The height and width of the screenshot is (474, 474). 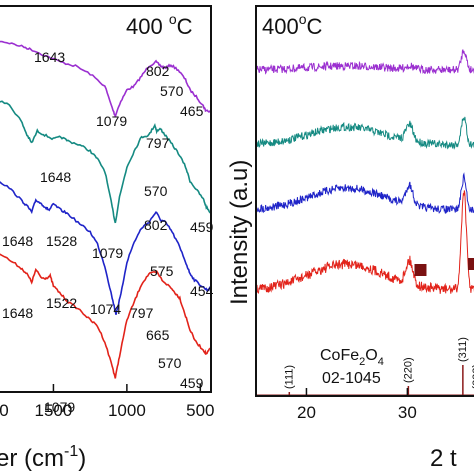 What do you see at coordinates (362, 362) in the screenshot?
I see `xrd-formula-subscript: 2` at bounding box center [362, 362].